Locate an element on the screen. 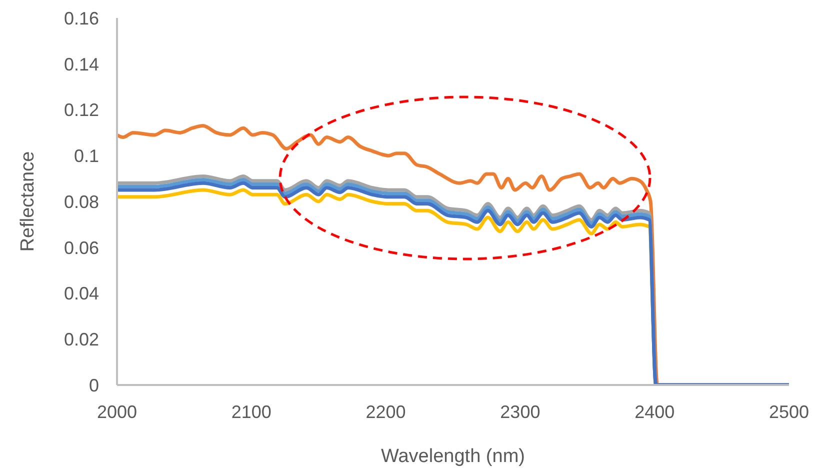  x-tick-label: 2200 is located at coordinates (386, 412).